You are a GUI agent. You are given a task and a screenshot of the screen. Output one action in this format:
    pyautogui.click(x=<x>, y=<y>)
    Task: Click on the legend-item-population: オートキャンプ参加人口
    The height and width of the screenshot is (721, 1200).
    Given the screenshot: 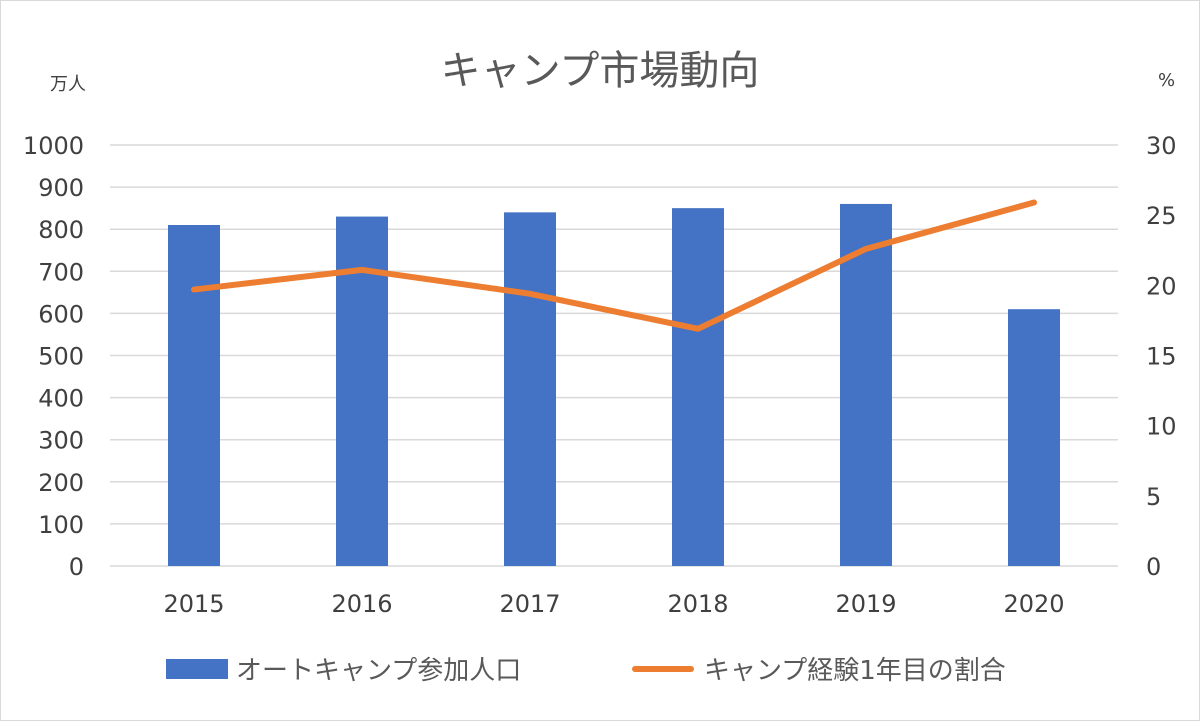 What is the action you would take?
    pyautogui.click(x=343, y=668)
    